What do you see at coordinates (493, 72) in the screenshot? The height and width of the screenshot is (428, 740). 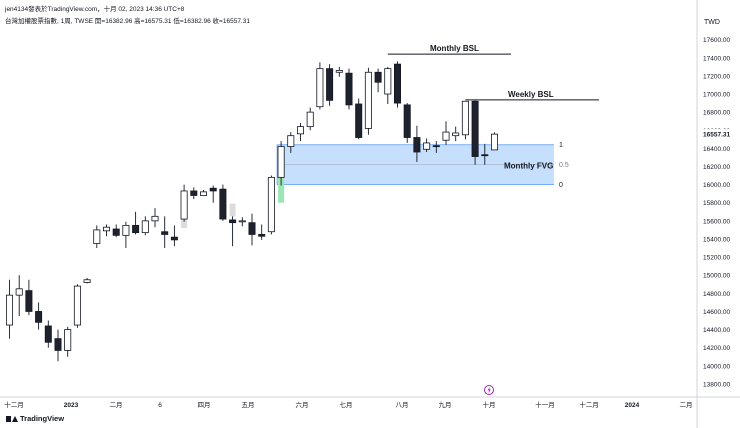 I see `annotations-layer: Monthly BSL Weekly BSL` at bounding box center [493, 72].